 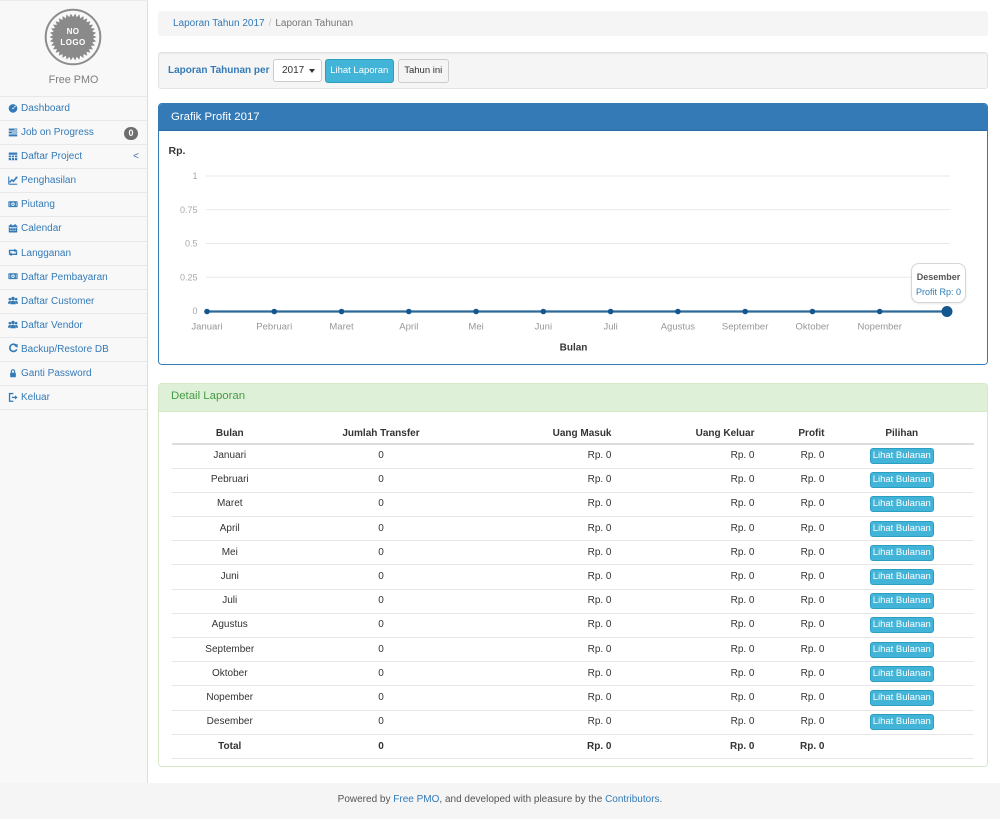 What do you see at coordinates (194, 311) in the screenshot?
I see `svg-text: 0` at bounding box center [194, 311].